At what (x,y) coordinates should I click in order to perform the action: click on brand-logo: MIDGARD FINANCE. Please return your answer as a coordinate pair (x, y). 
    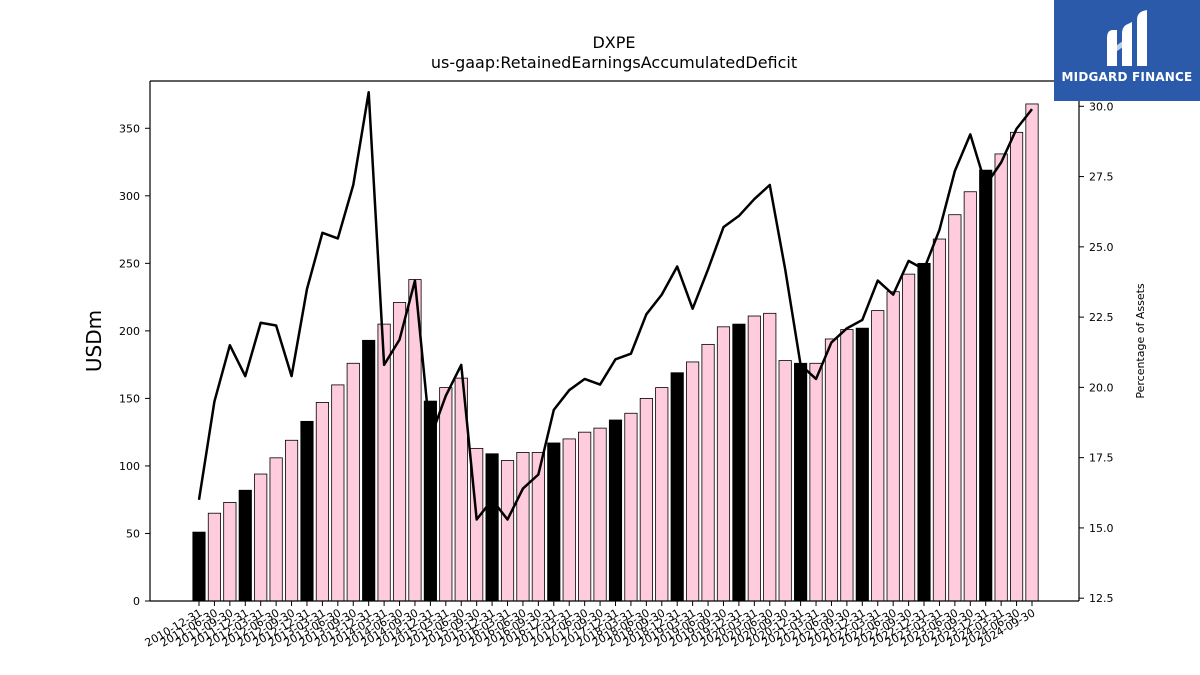
    Looking at the image, I should click on (1127, 50).